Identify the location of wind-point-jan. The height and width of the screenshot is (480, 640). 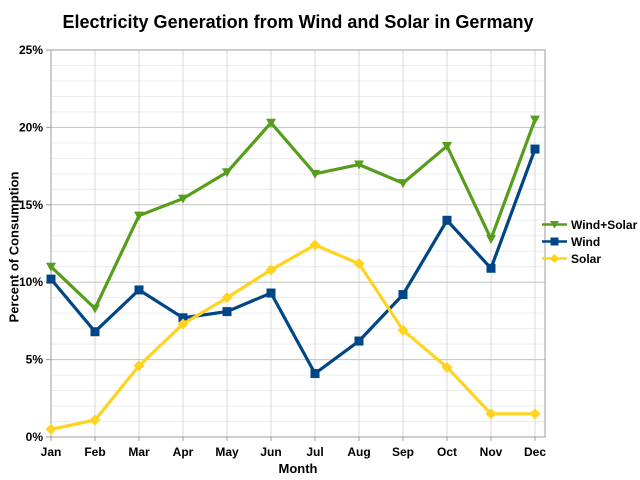
(51, 279).